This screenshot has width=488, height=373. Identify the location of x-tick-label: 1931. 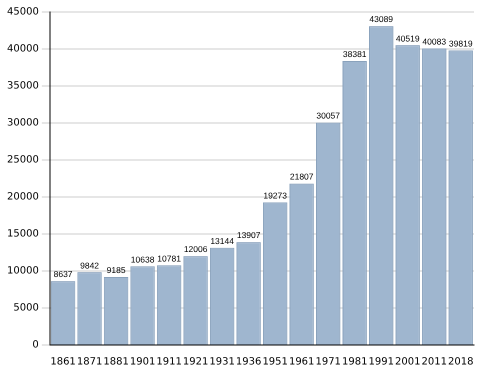
(222, 362).